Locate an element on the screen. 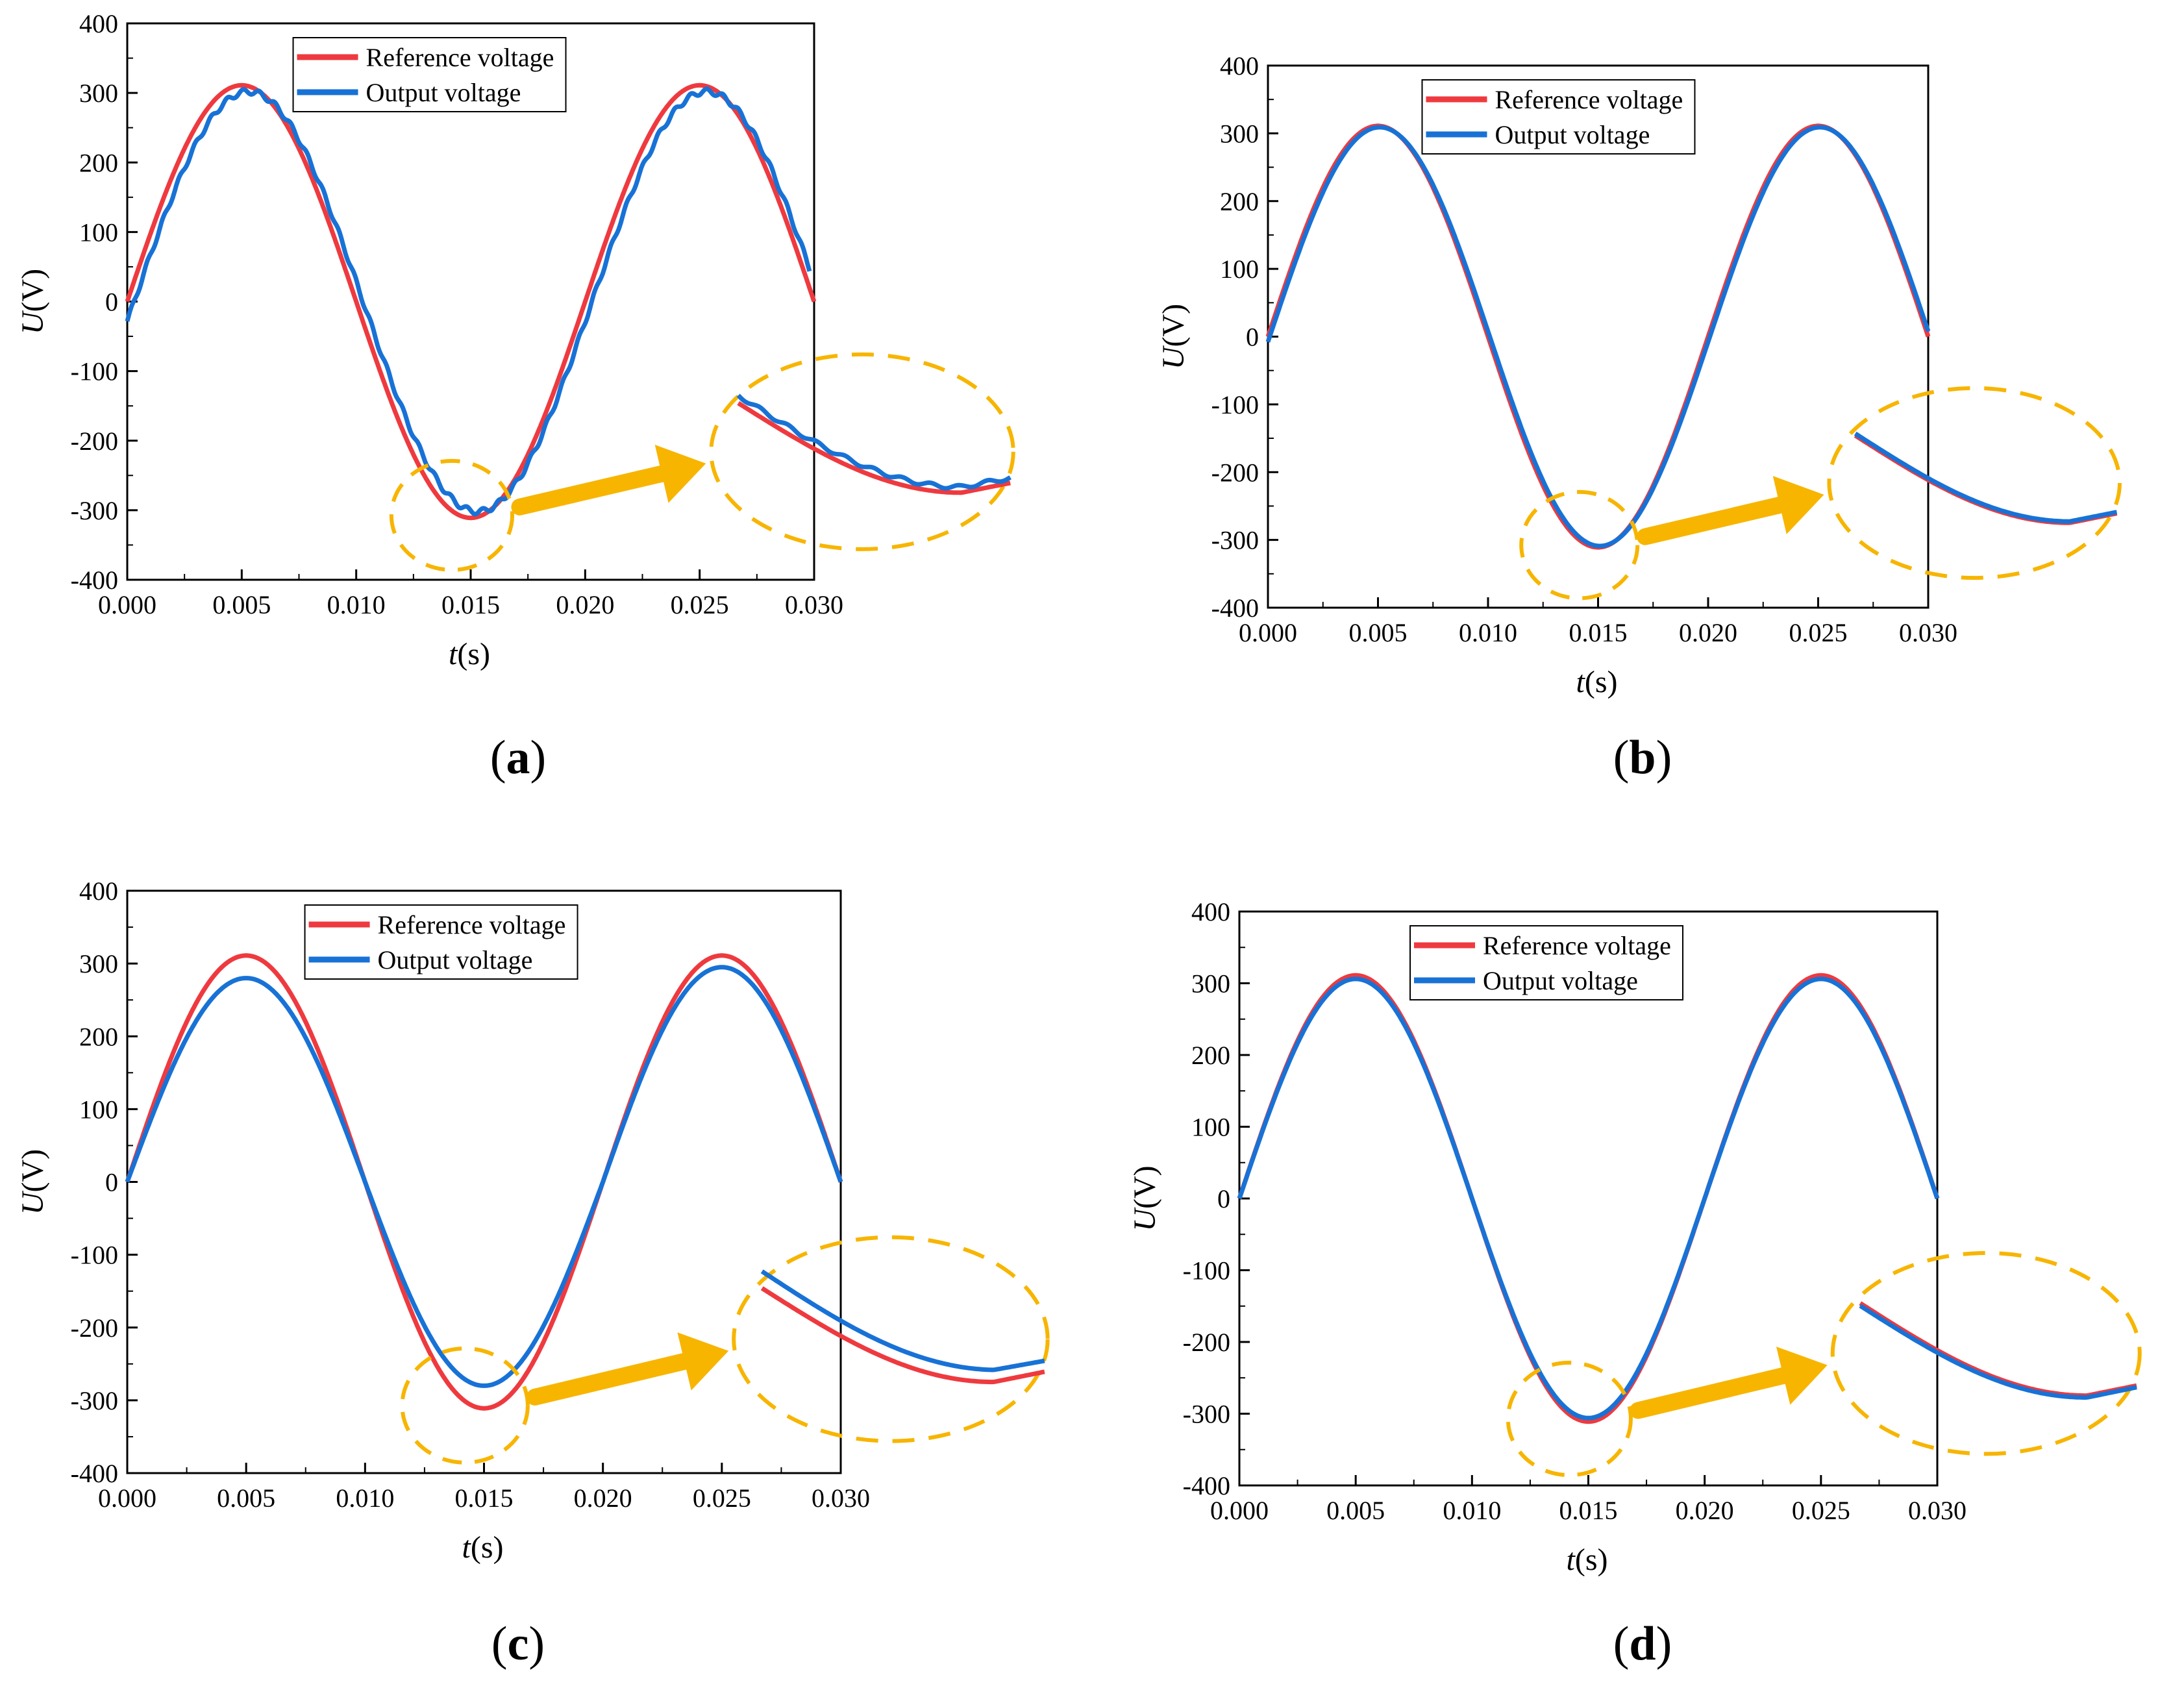  caption-b: (b) is located at coordinates (1642, 757).